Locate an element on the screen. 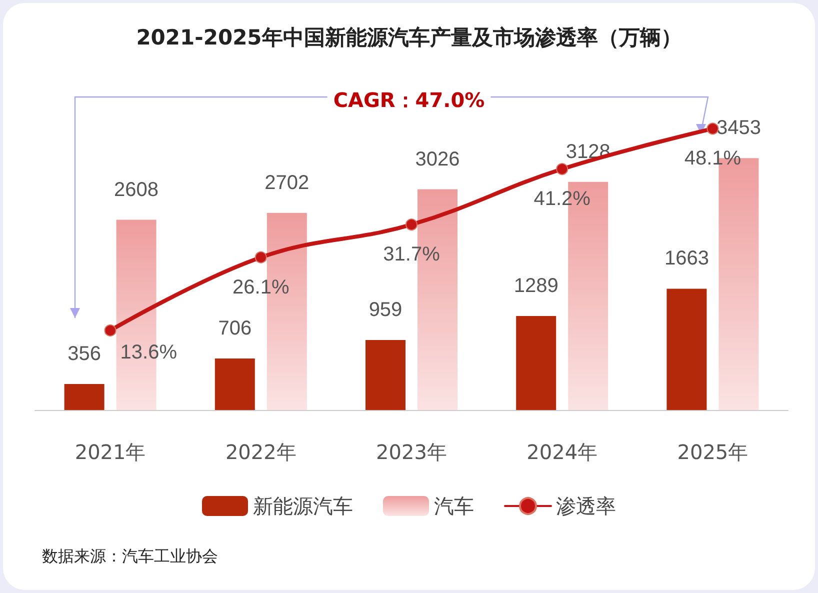 This screenshot has height=593, width=818. x-tick-label: 2022年 is located at coordinates (260, 452).